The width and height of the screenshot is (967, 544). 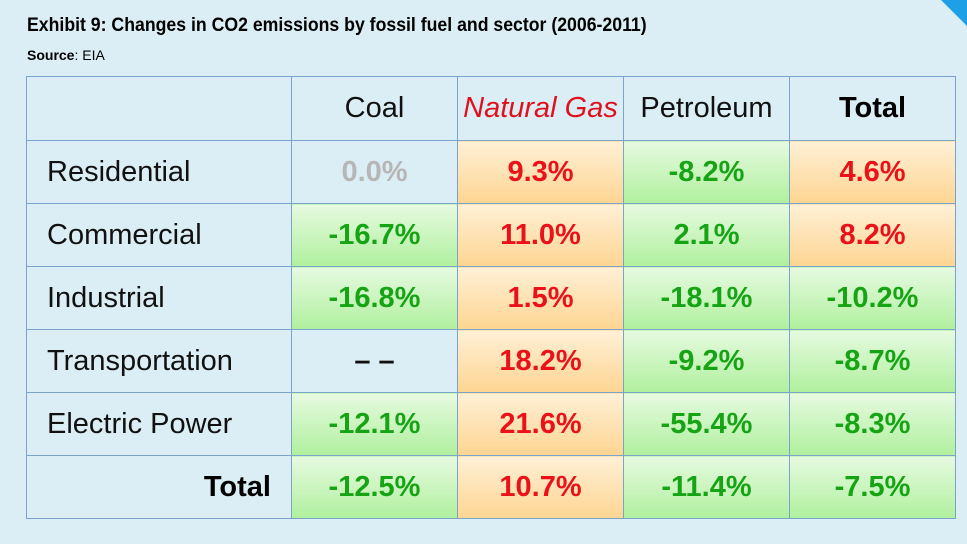 What do you see at coordinates (159, 424) in the screenshot?
I see `row-label: Electric Power` at bounding box center [159, 424].